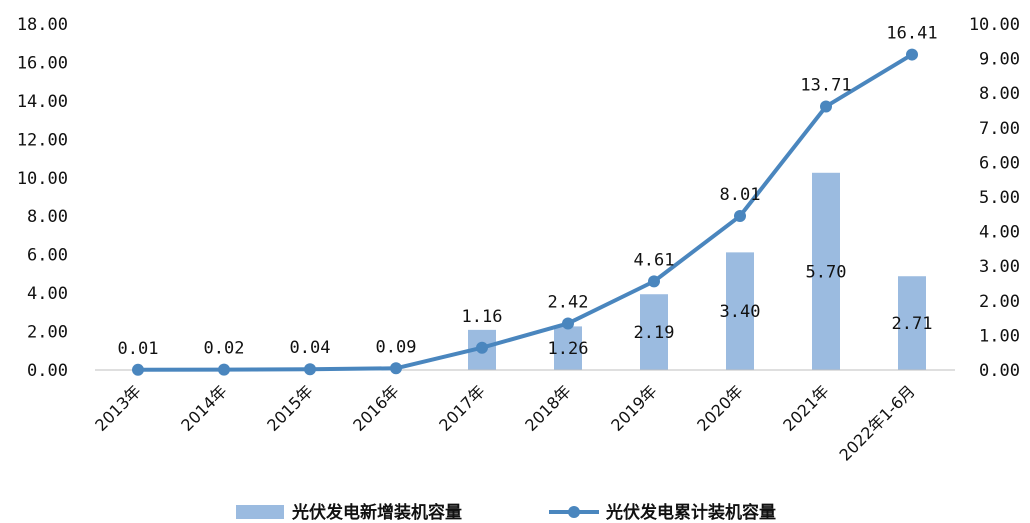 Image resolution: width=1030 pixels, height=523 pixels. Describe the element at coordinates (999, 233) in the screenshot. I see `y-right-tick-4: 4.00` at that location.